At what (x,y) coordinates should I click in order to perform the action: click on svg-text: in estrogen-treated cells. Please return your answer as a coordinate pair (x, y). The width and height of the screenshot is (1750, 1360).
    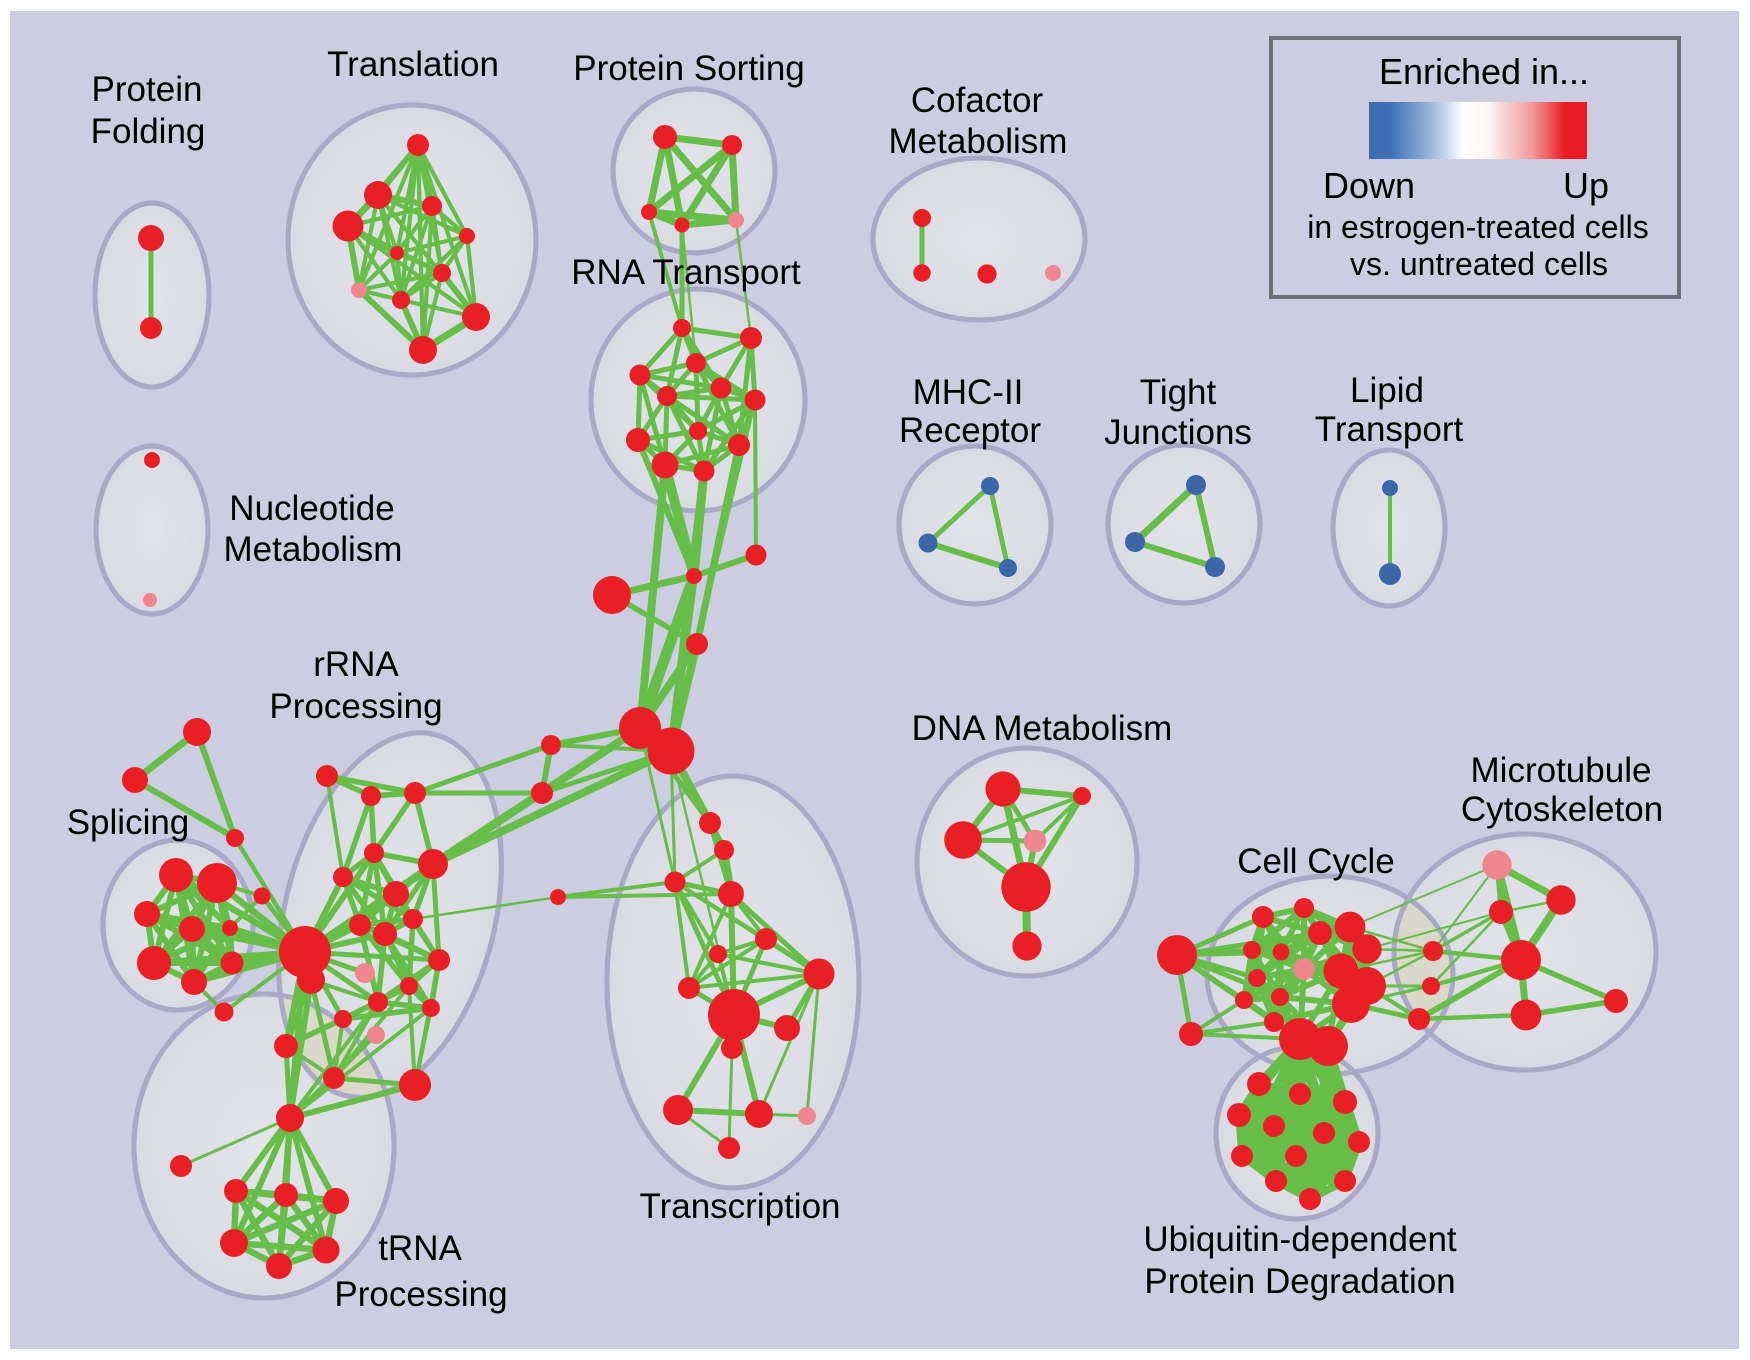
    Looking at the image, I should click on (1478, 227).